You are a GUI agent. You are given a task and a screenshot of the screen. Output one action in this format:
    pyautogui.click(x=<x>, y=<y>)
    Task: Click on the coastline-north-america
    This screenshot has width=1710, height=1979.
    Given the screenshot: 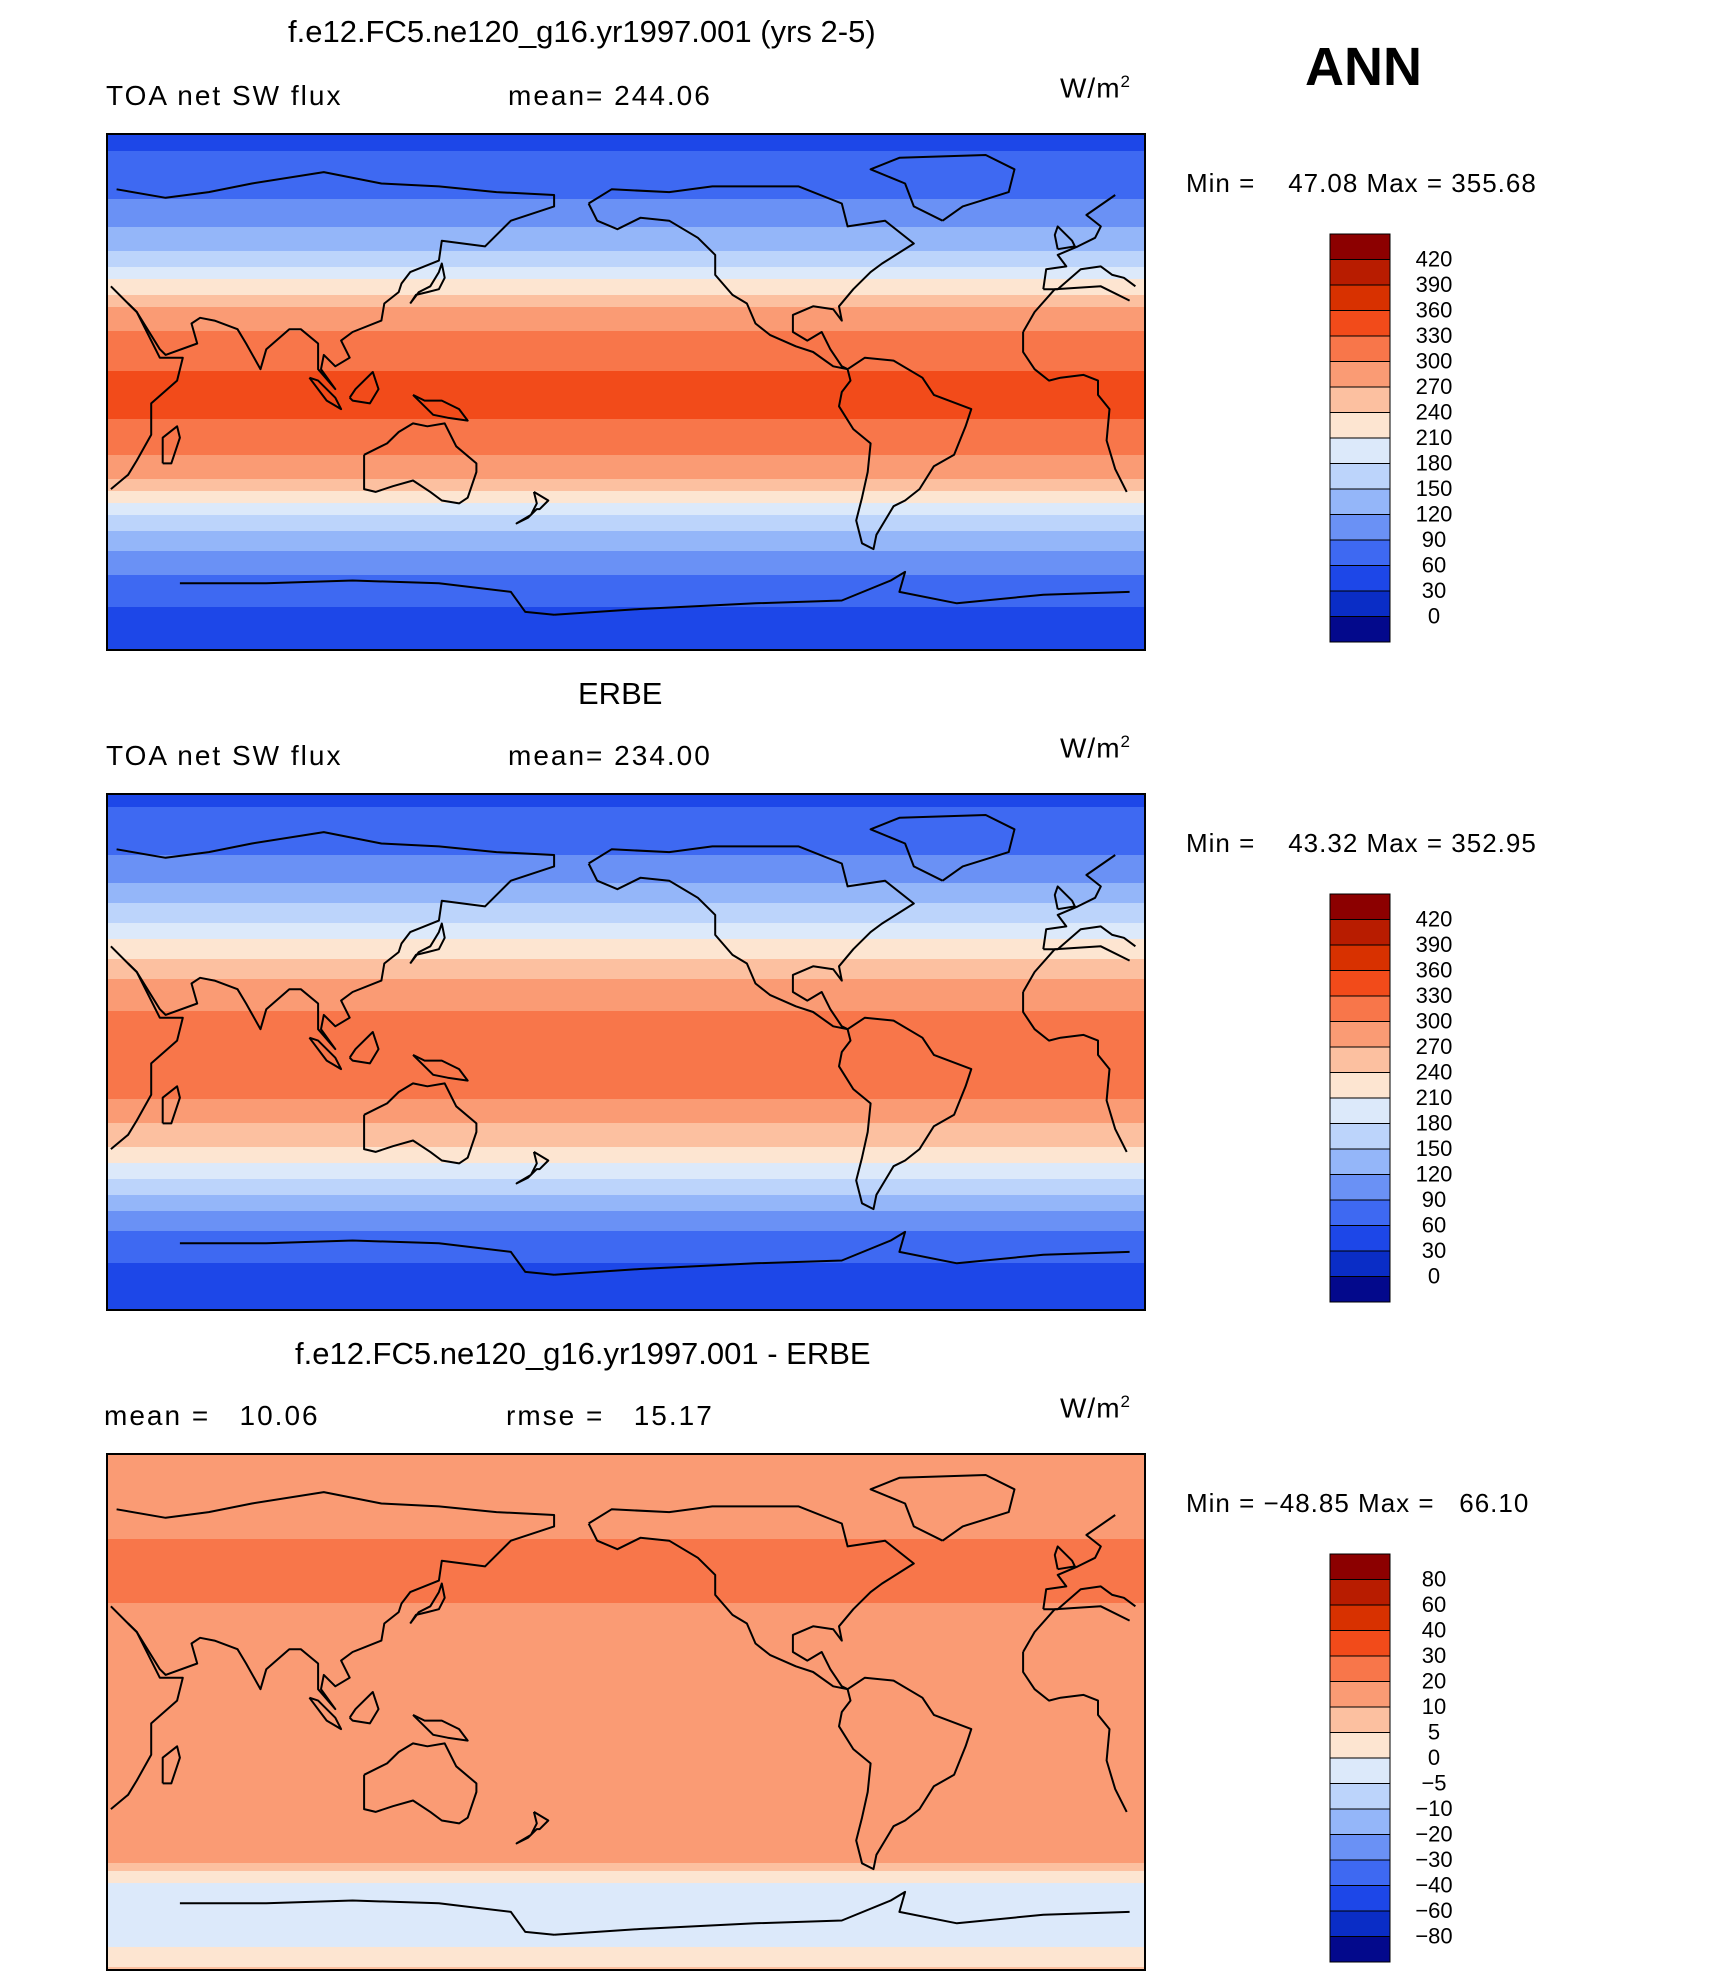 What is the action you would take?
    pyautogui.click(x=751, y=278)
    